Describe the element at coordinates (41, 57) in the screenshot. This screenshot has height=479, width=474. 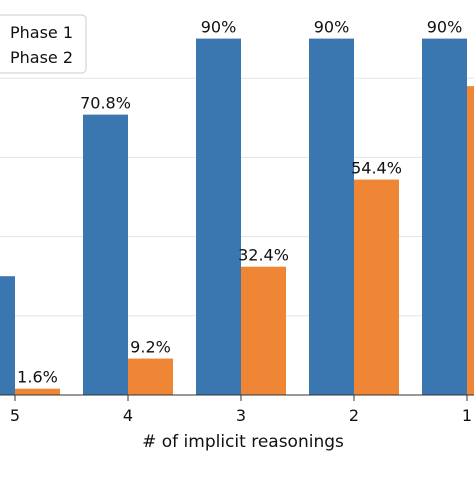
I see `legend-entry: Phase 2` at that location.